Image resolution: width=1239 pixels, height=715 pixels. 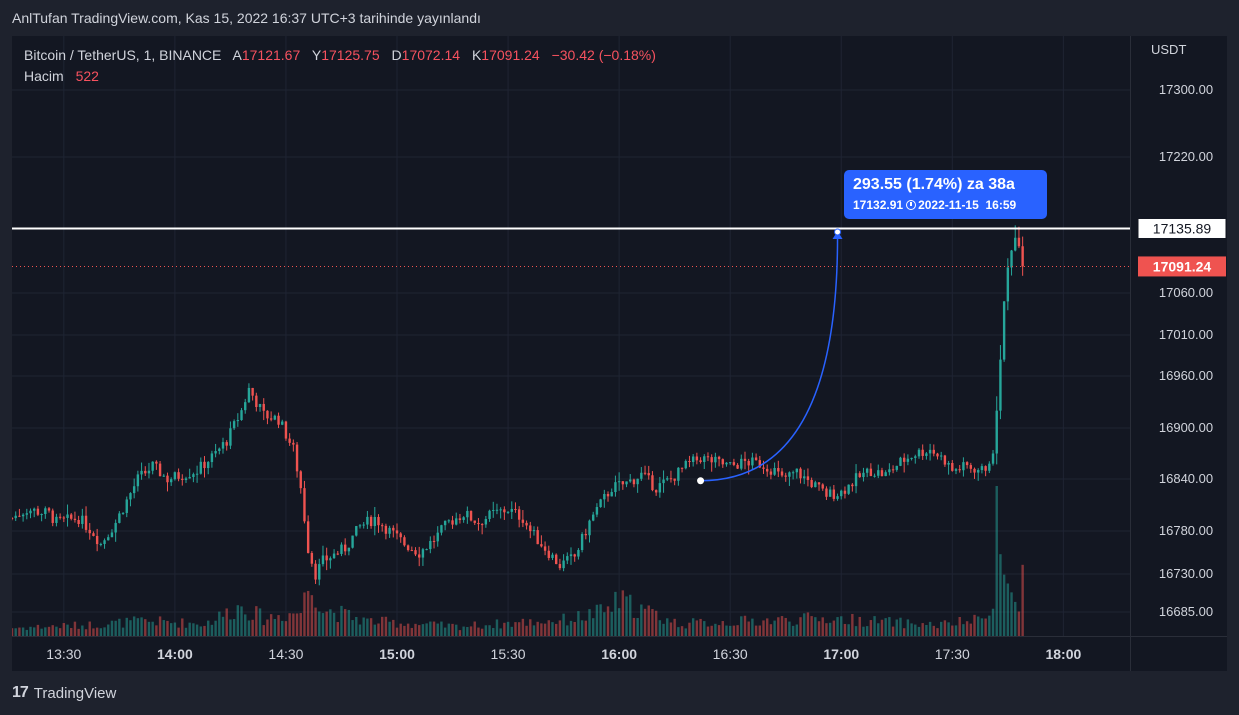 What do you see at coordinates (350, 55) in the screenshot?
I see `high-value: 17125.75` at bounding box center [350, 55].